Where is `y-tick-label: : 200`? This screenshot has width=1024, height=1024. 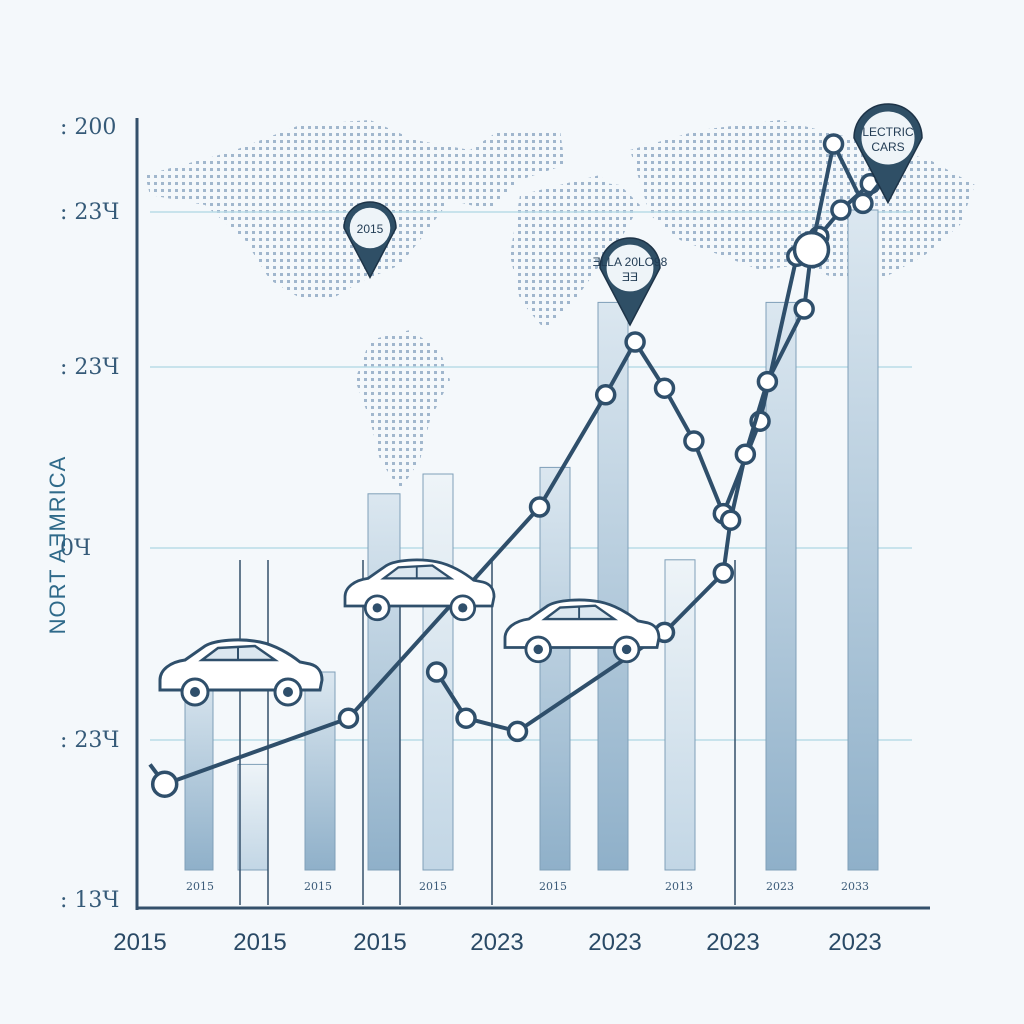
y-tick-label: : 200 is located at coordinates (88, 127).